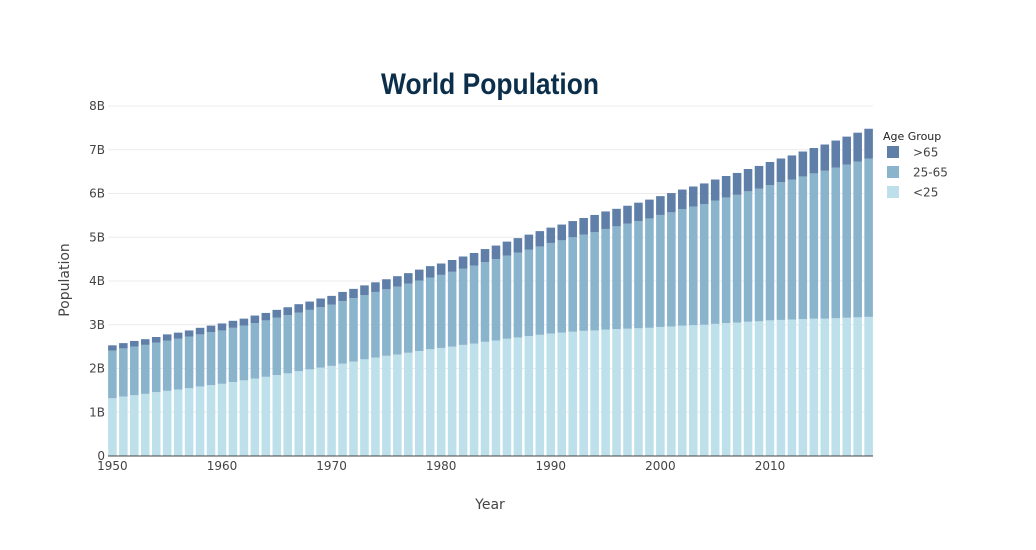  Describe the element at coordinates (660, 466) in the screenshot. I see `x-tick-label: 2000` at that location.